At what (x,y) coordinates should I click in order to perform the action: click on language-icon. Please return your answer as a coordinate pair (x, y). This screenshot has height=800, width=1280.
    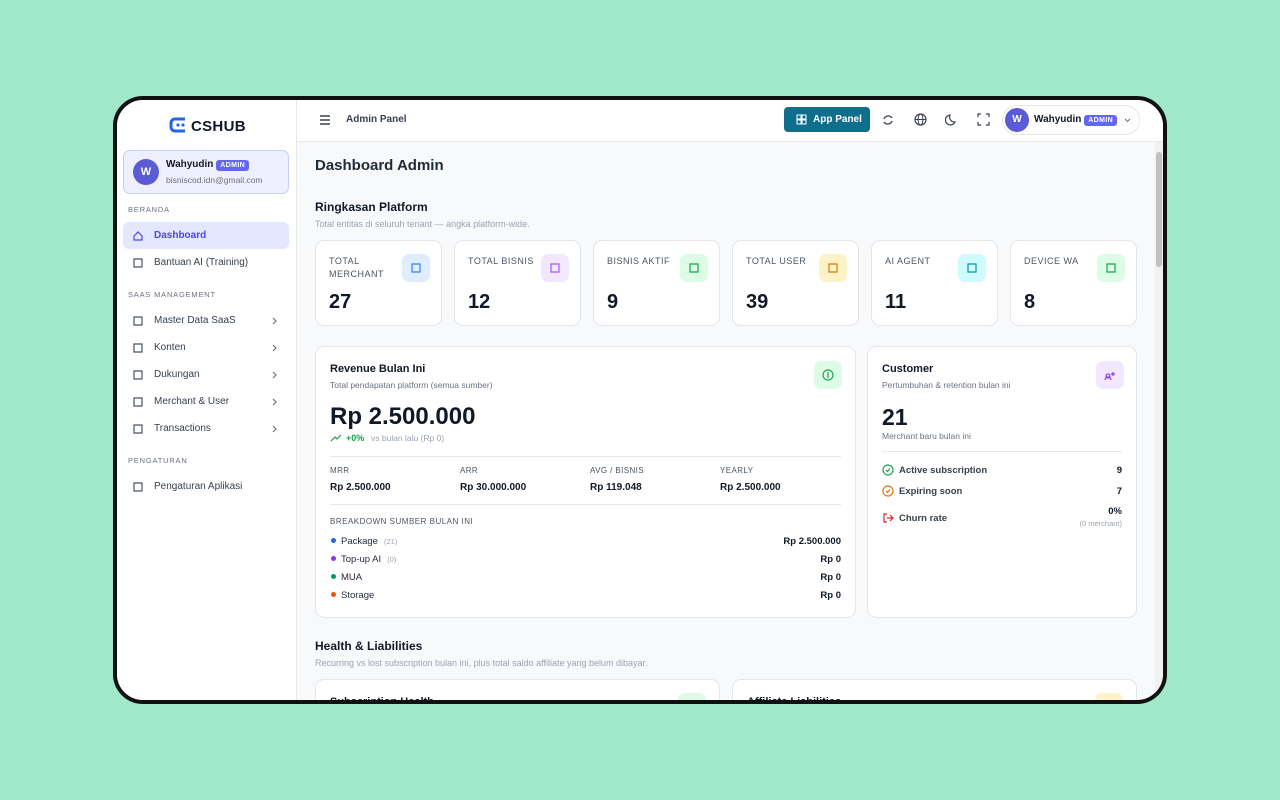
    Looking at the image, I should click on (920, 119).